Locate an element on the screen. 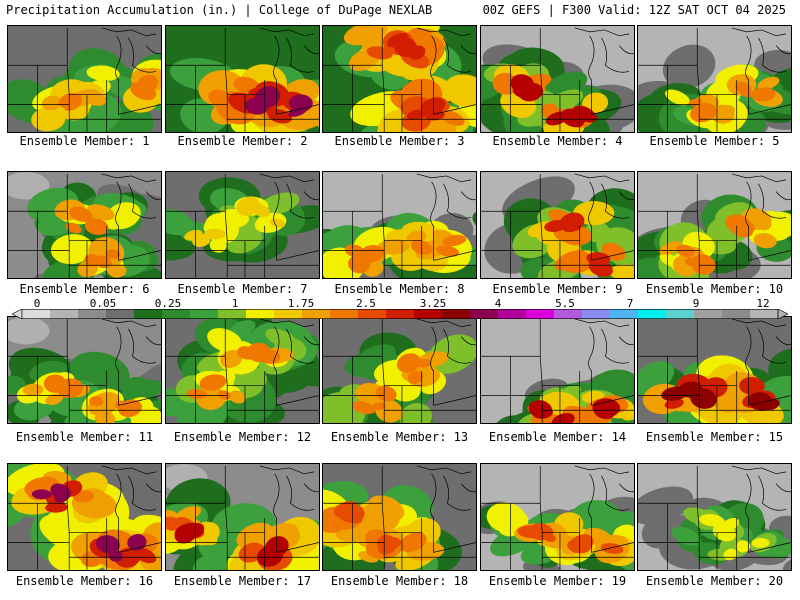  colorbar-label: 4 is located at coordinates (498, 303).